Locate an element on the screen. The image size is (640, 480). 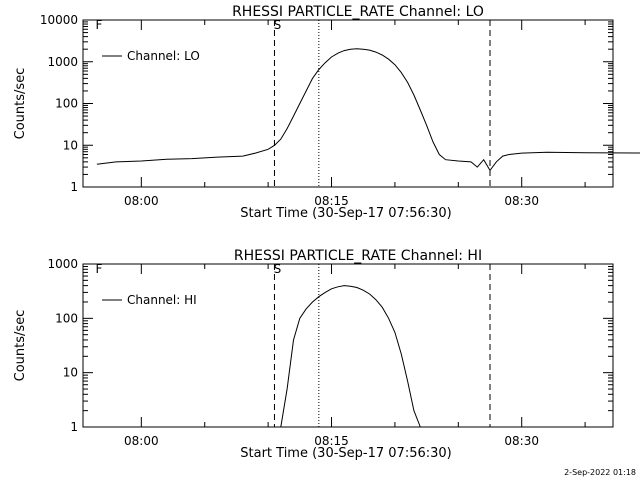
chart-title: RHESSI PARTICLE_RATE Channel: HI is located at coordinates (358, 256).